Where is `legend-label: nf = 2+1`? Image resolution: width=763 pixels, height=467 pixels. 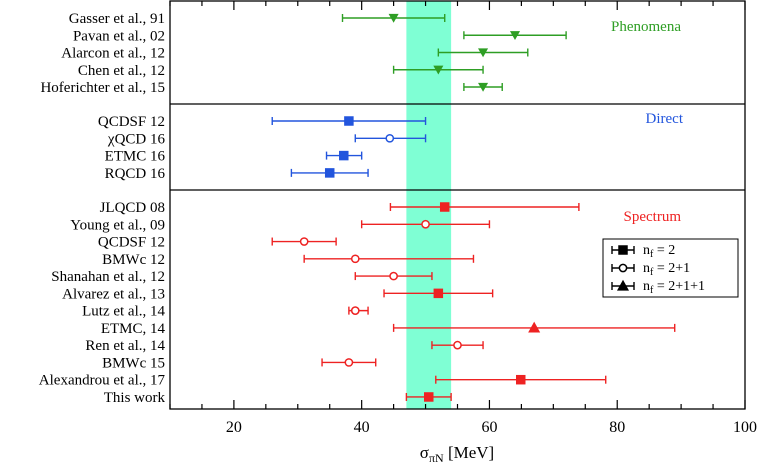 legend-label: nf = 2+1 is located at coordinates (666, 269).